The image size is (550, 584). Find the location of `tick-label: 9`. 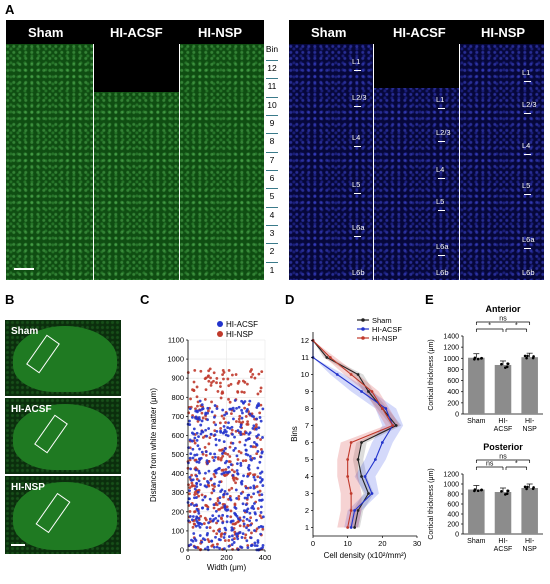

tick-label: 9 is located at coordinates (307, 391).